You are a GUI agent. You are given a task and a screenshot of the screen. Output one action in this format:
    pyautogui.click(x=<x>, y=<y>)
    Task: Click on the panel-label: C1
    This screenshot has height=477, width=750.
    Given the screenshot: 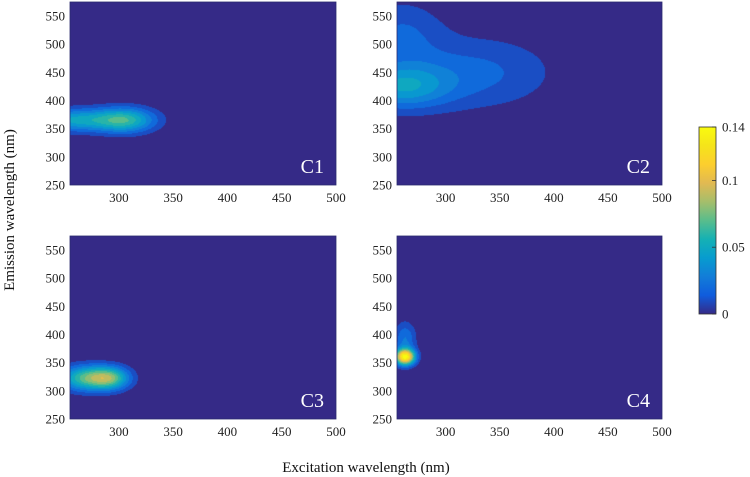 What is the action you would take?
    pyautogui.click(x=312, y=167)
    